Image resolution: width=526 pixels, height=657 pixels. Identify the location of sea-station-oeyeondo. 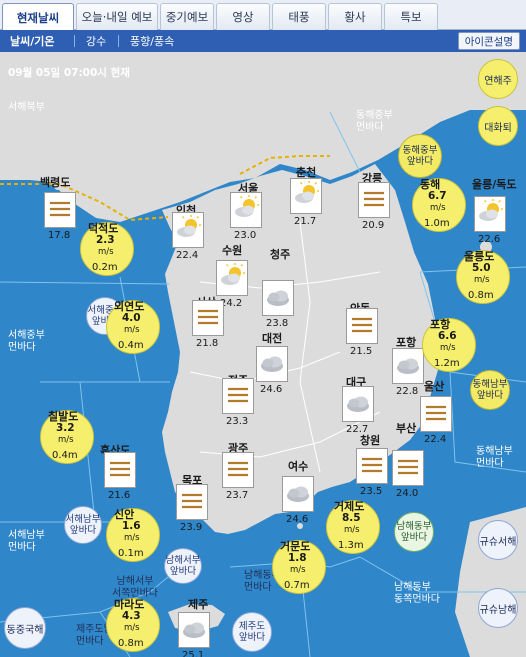
(133, 327).